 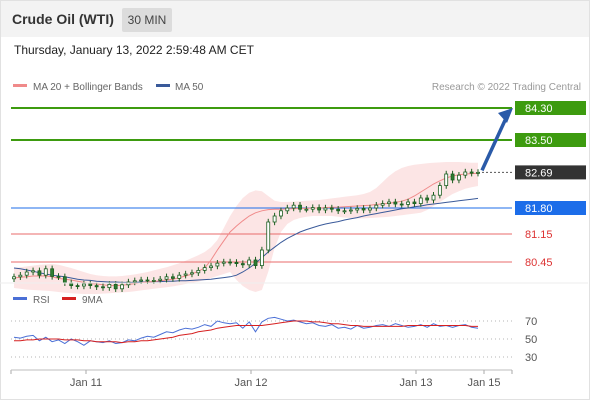 I want to click on target-arrow-shaft, so click(x=494, y=143).